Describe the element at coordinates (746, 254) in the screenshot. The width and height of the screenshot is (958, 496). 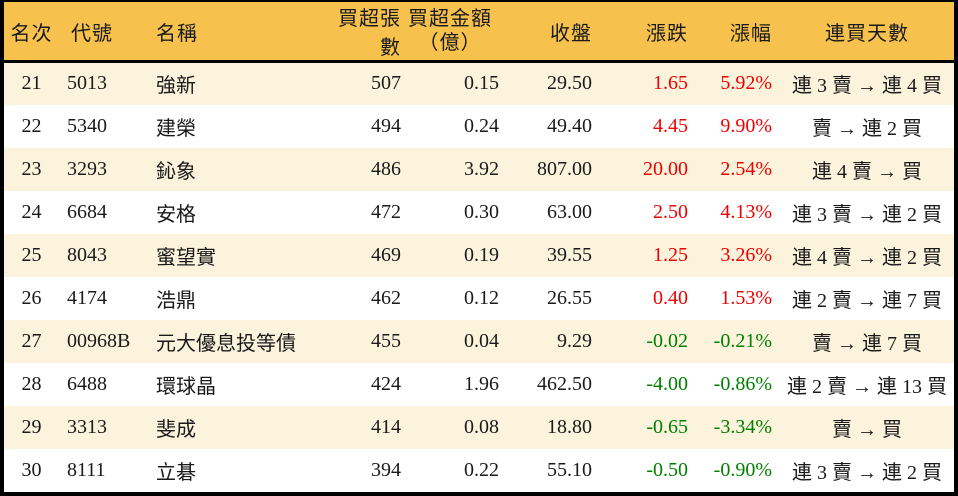
I see `cell-pct: 3.26%` at that location.